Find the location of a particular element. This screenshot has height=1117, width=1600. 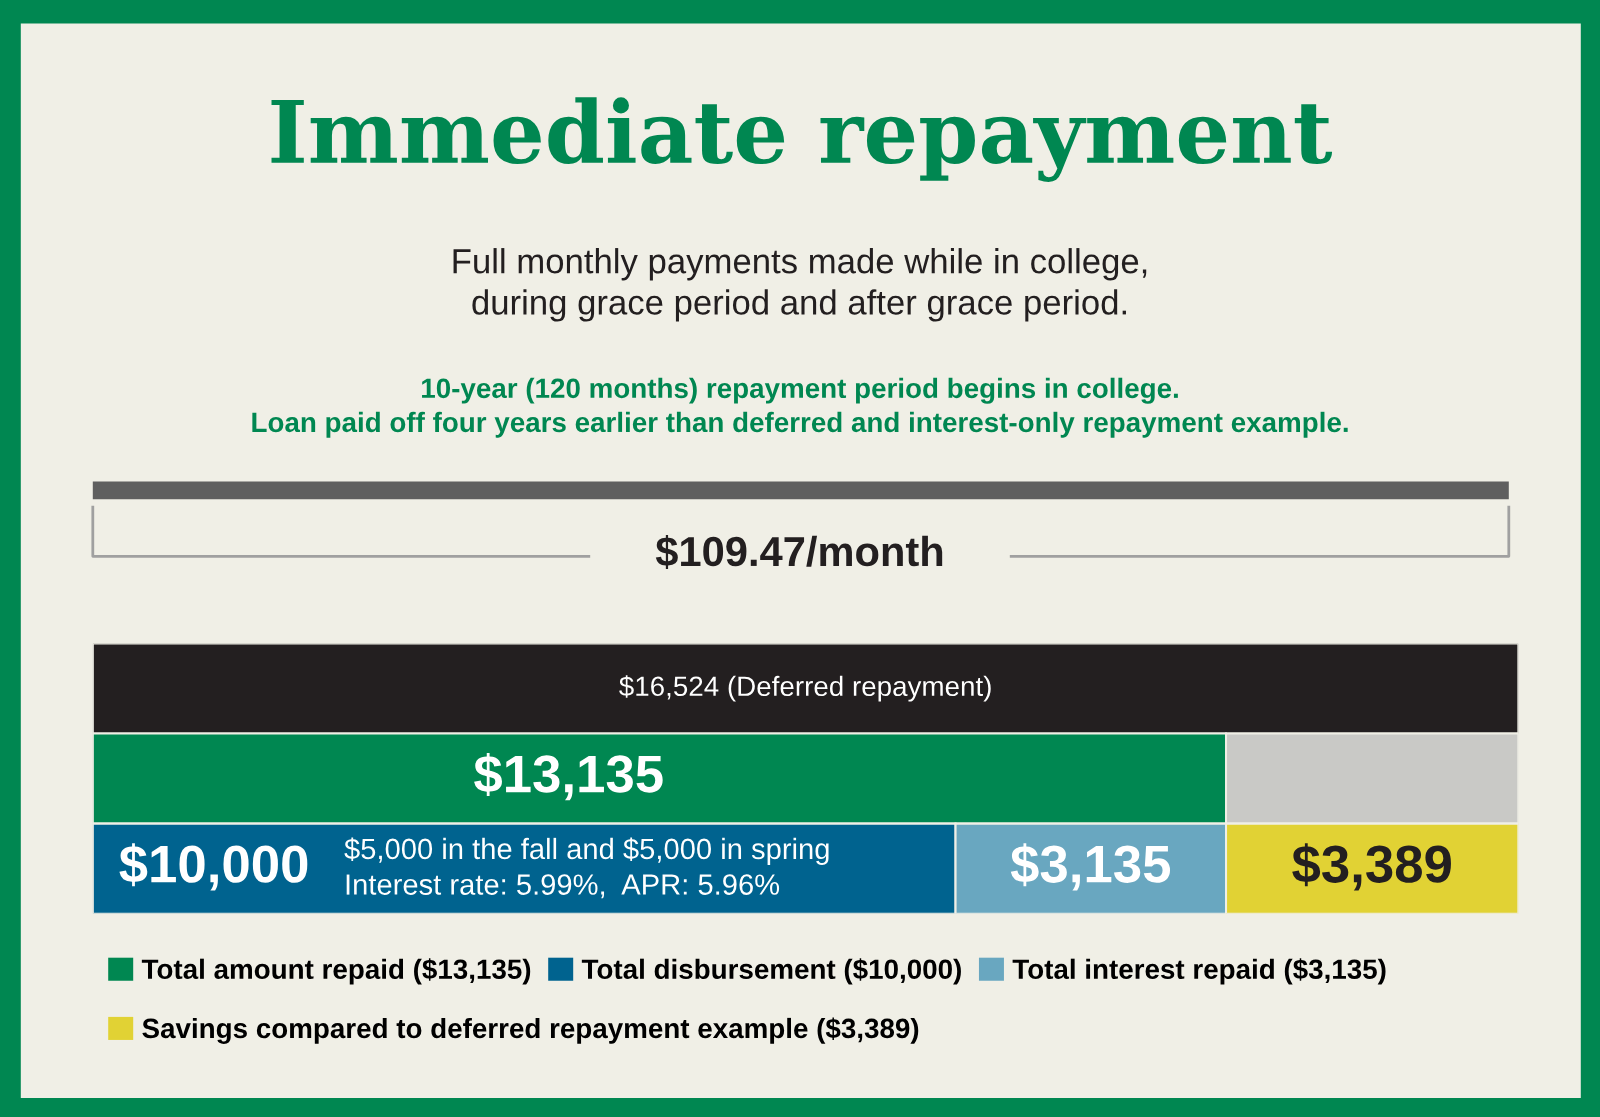

data-label: $3,135 is located at coordinates (1090, 867).